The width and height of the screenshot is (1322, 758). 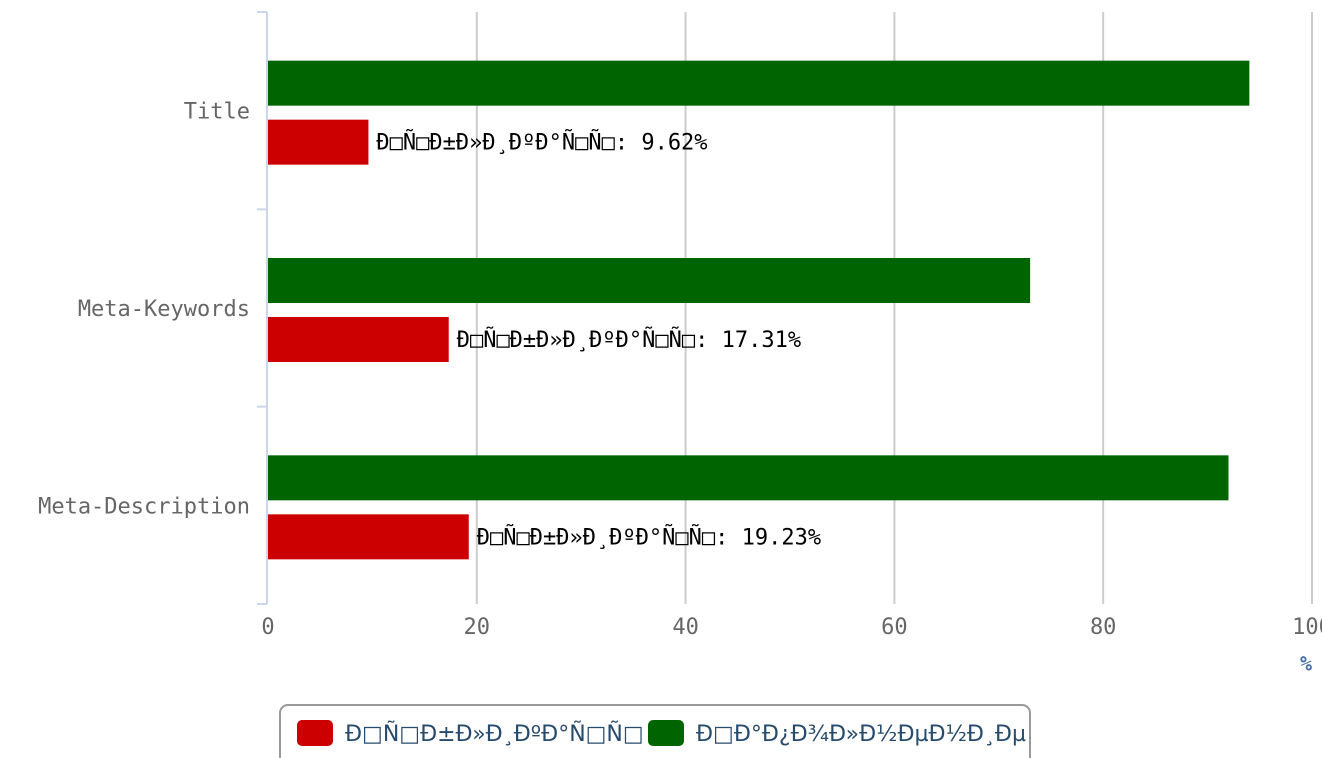 I want to click on data-label: Ð□Ñ□Ð±Ð»Ð¸ÐºÐ°Ñ□Ñ□: 9.62%, so click(x=541, y=142).